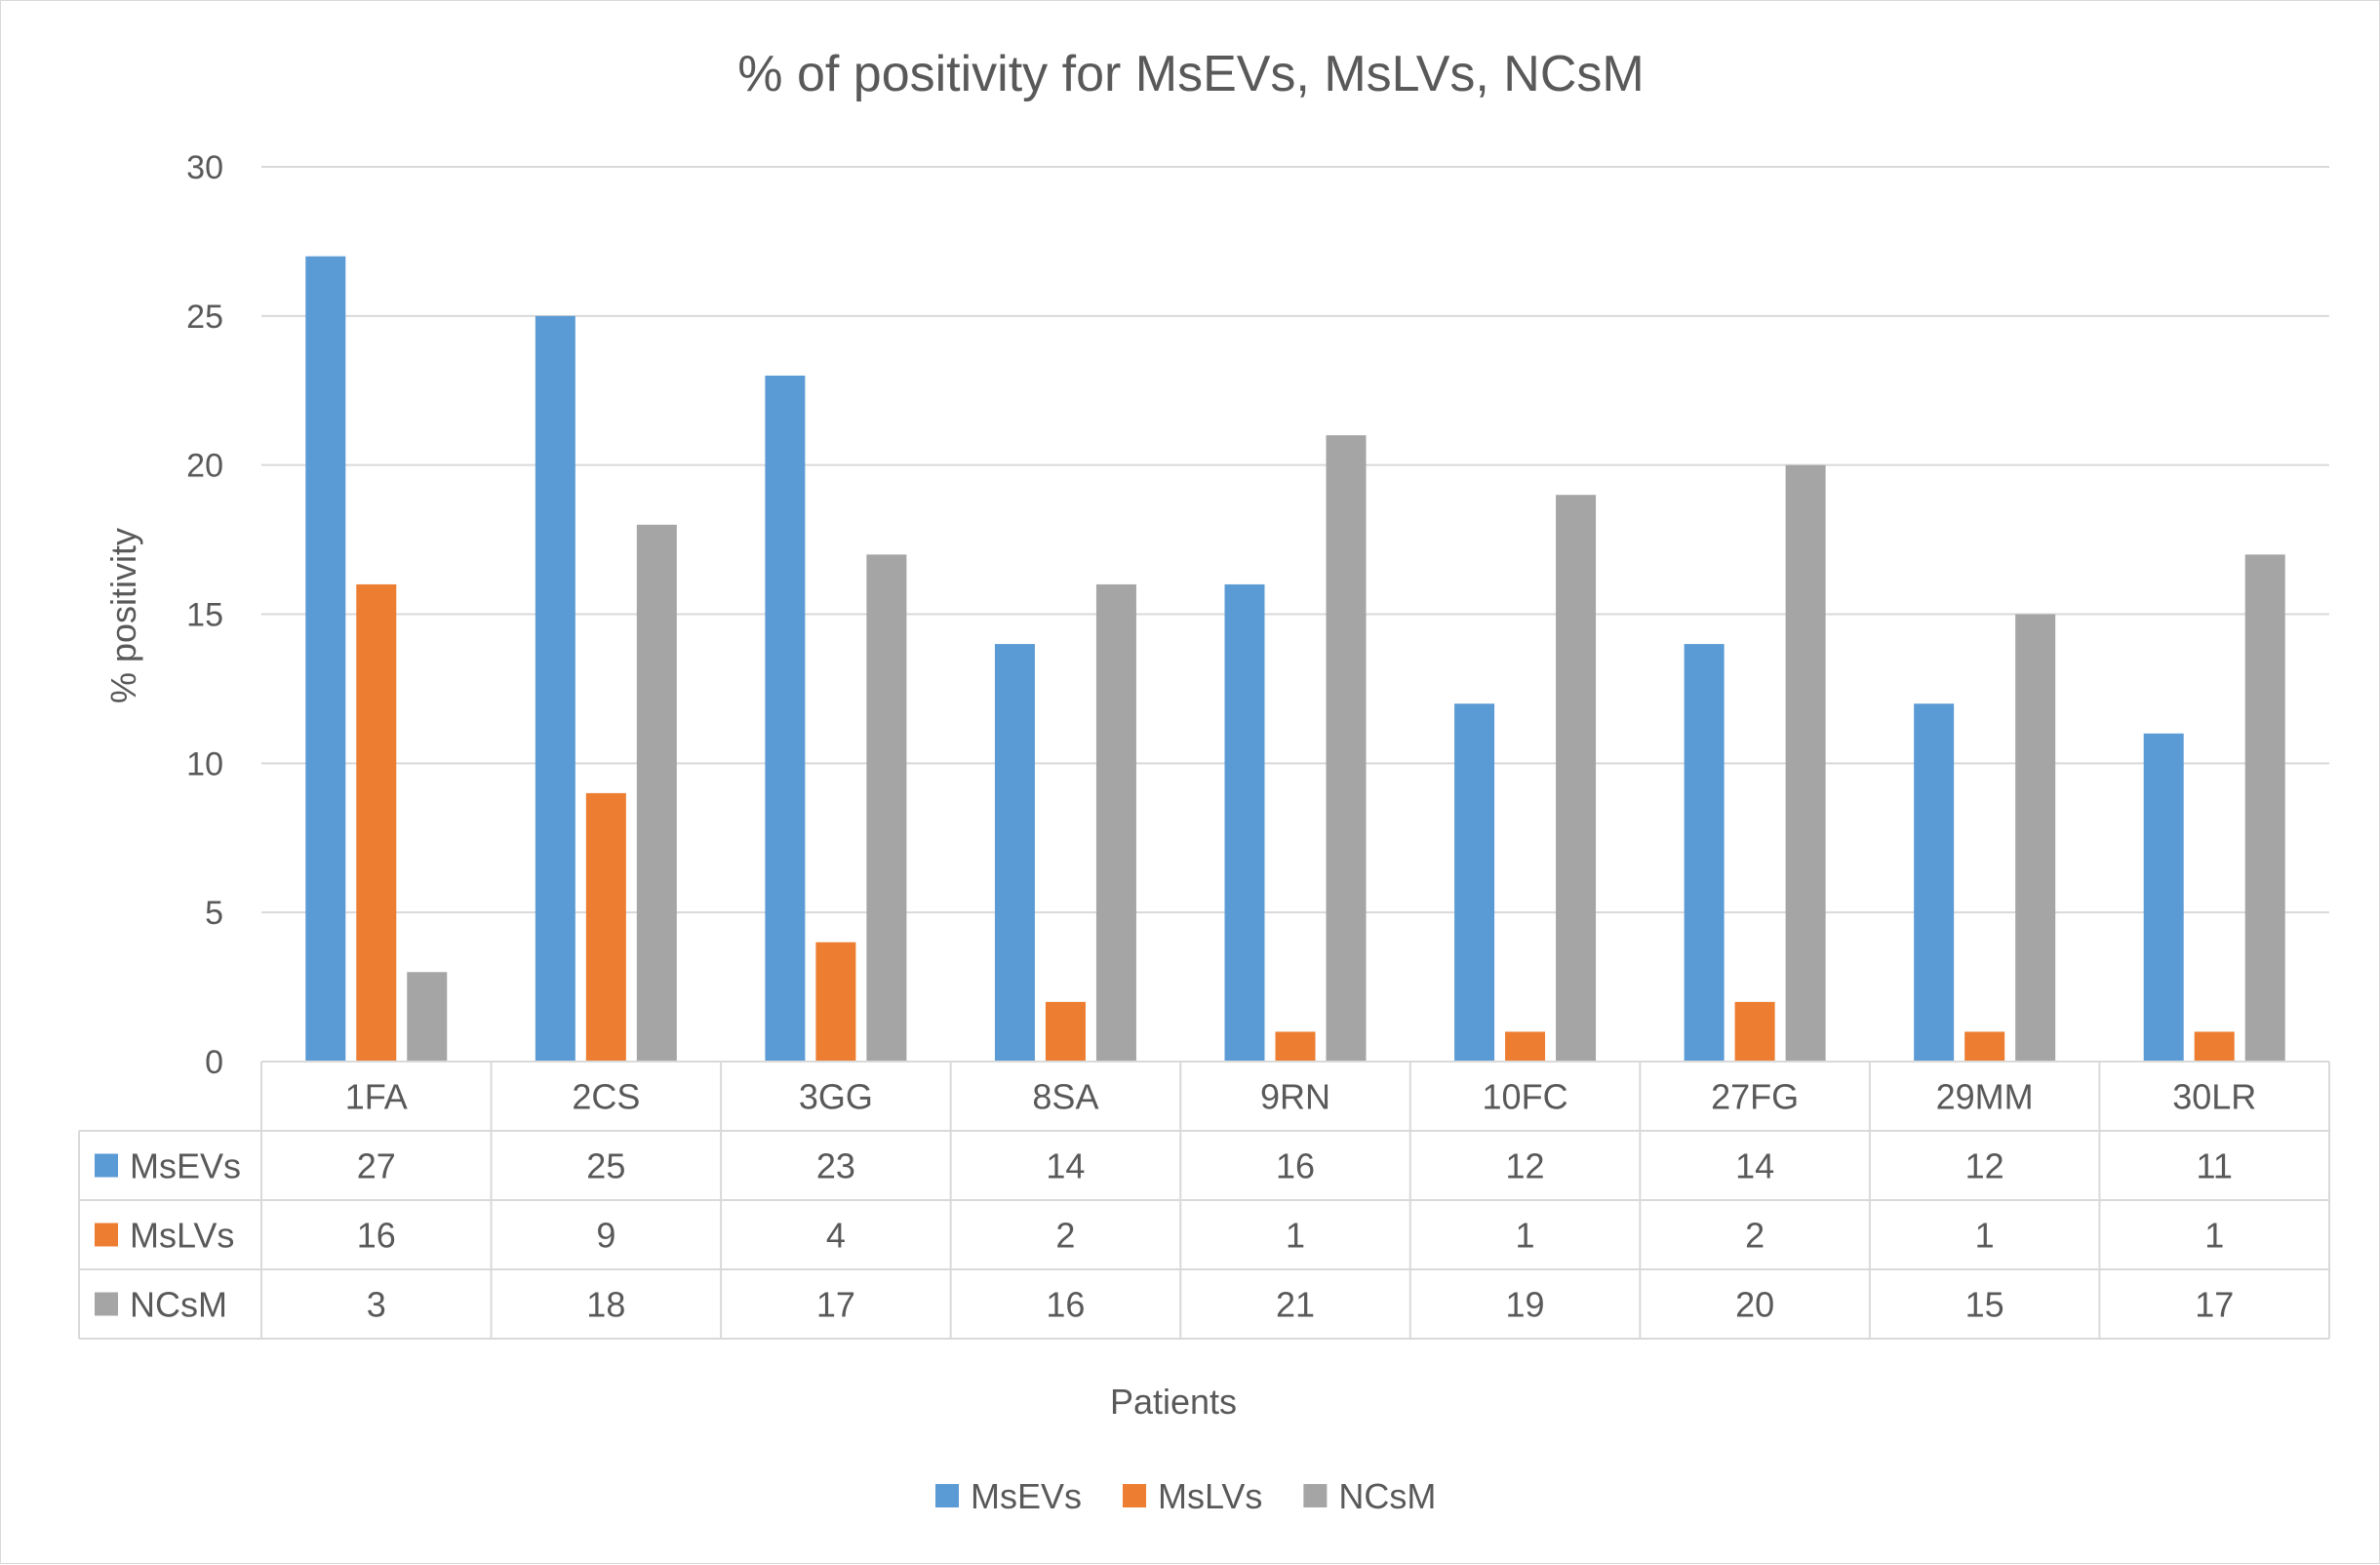  What do you see at coordinates (2214, 1046) in the screenshot?
I see `bar-mslvs-30lr` at bounding box center [2214, 1046].